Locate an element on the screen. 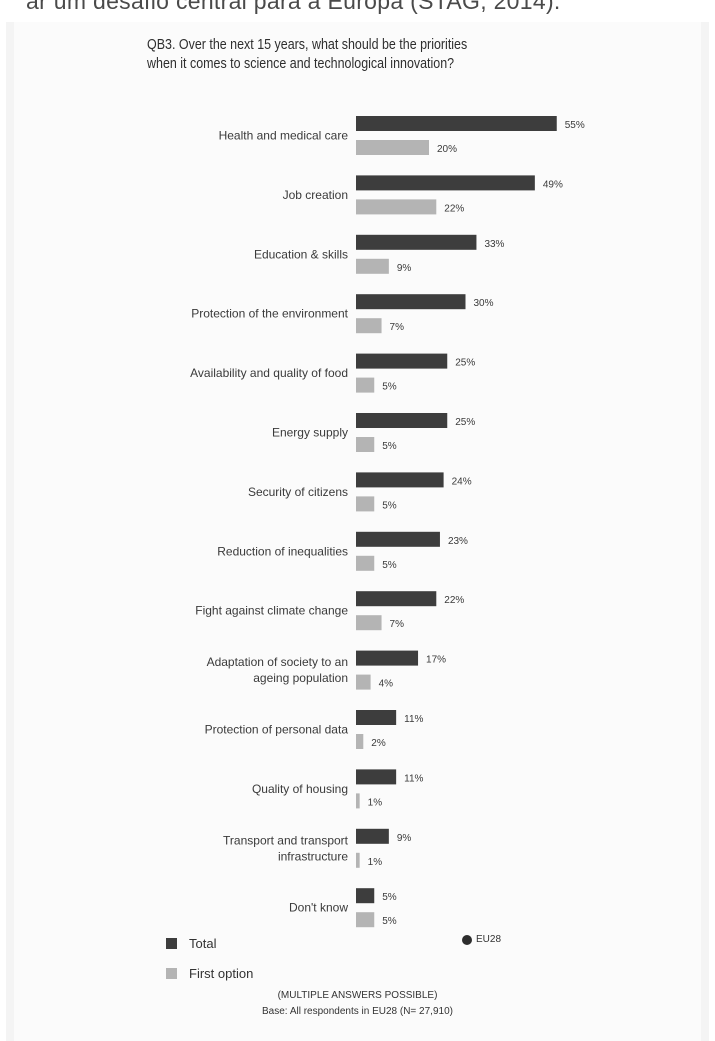  legend-item-first-option: First option is located at coordinates (209, 973).